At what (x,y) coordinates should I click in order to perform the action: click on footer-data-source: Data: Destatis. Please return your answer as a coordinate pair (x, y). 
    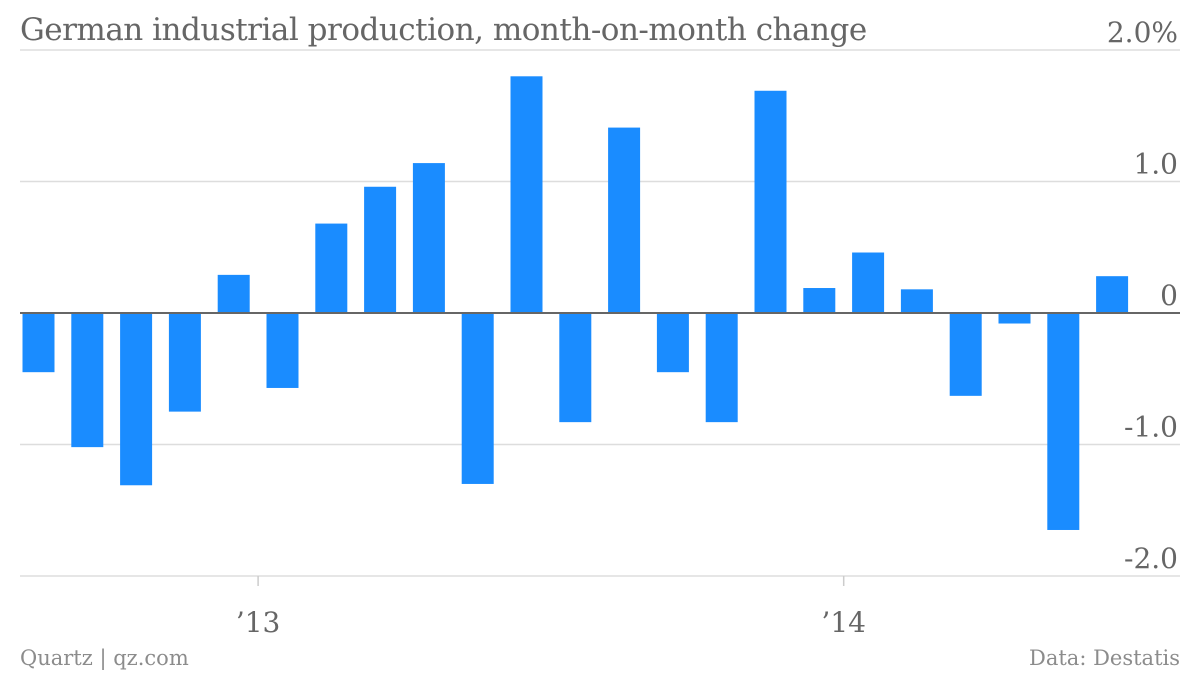
    Looking at the image, I should click on (1104, 658).